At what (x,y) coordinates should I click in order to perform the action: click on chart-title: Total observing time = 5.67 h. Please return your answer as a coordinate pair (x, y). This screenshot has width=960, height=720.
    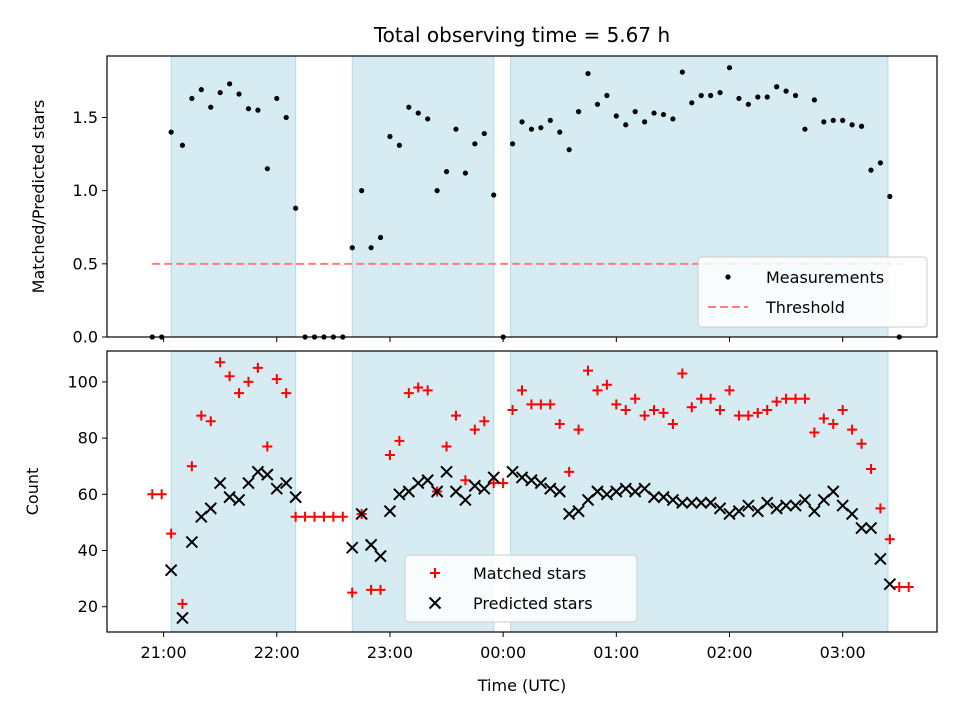
    Looking at the image, I should click on (521, 35).